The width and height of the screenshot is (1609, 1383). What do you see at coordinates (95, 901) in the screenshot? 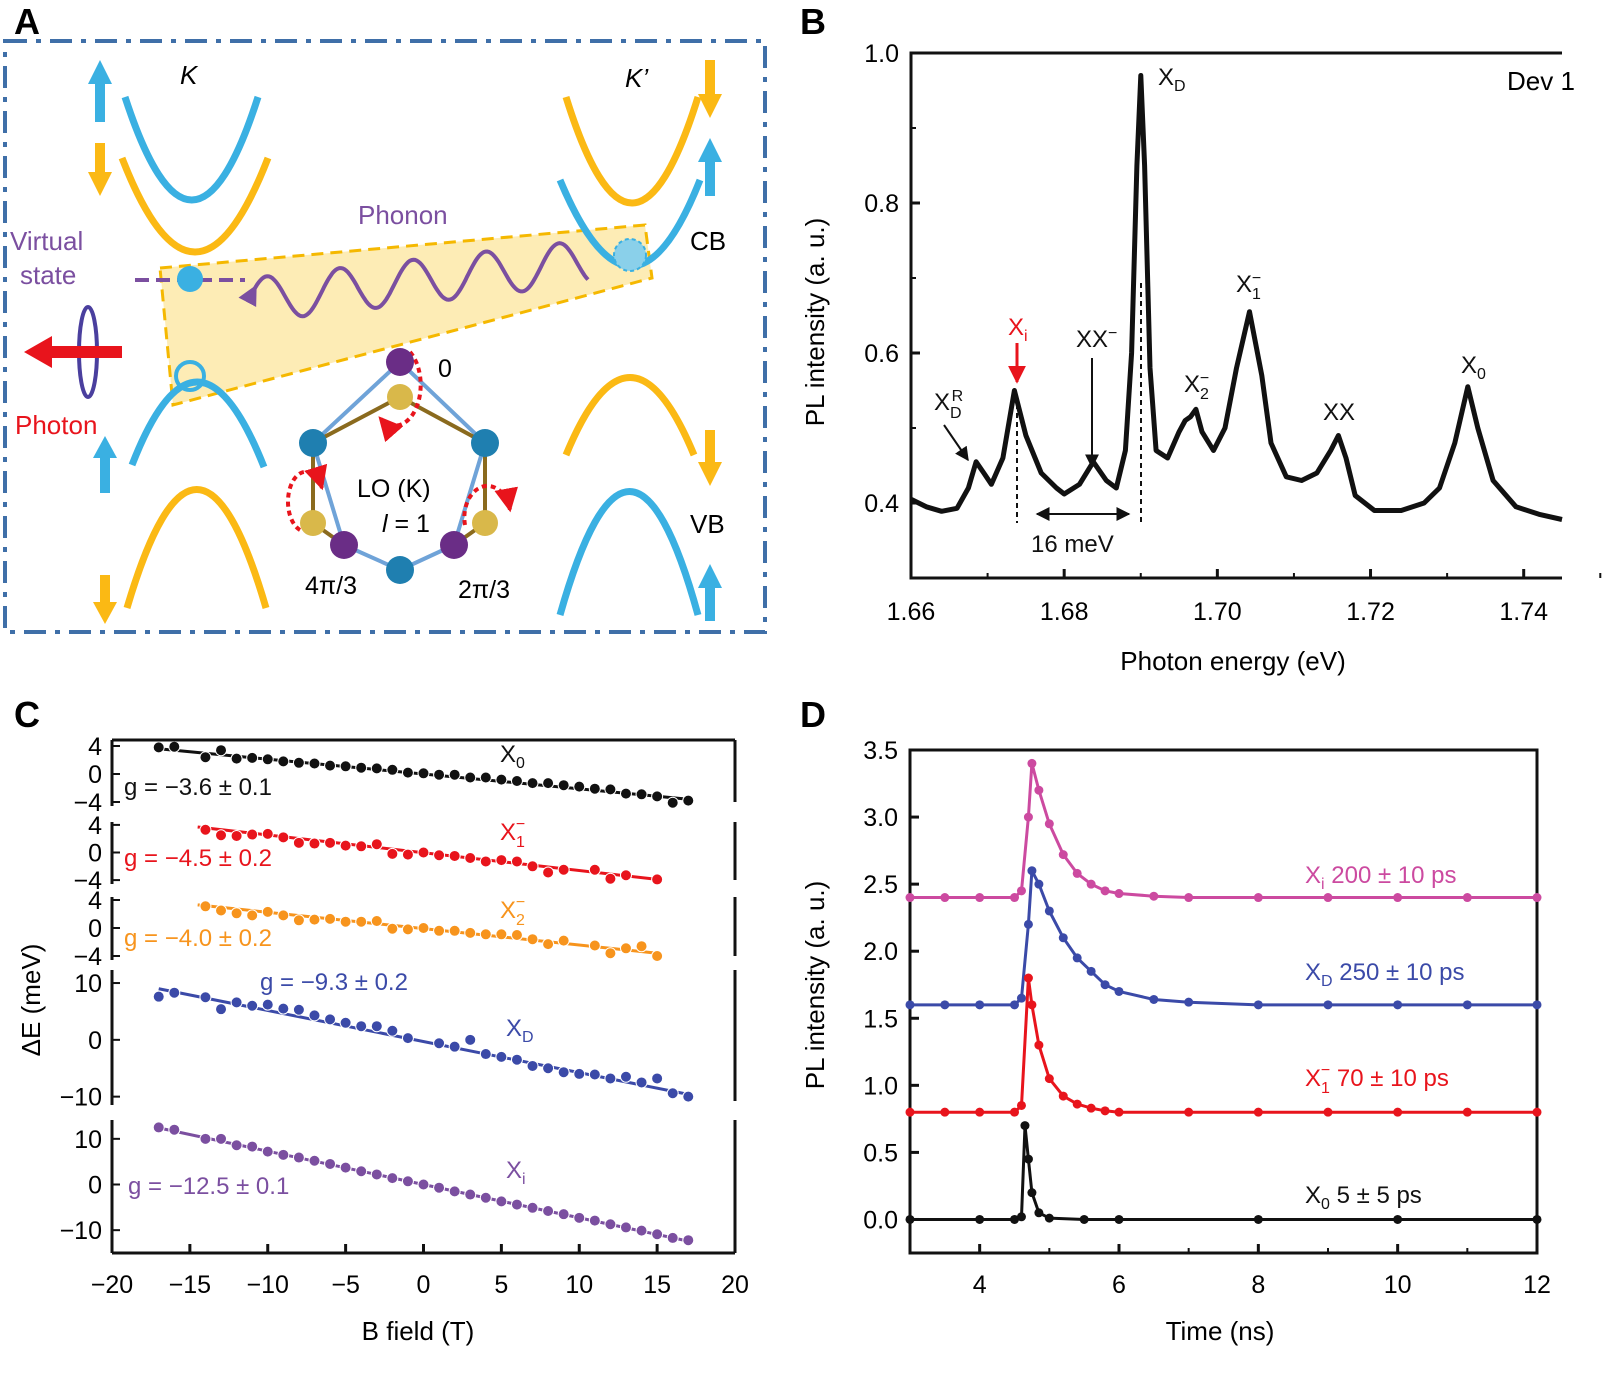
I see `c-y-tick-label: 4` at bounding box center [95, 901].